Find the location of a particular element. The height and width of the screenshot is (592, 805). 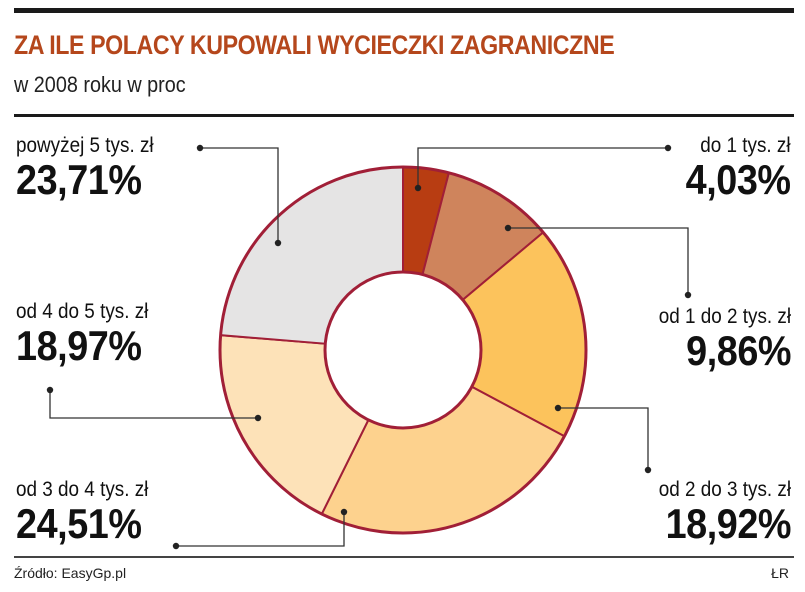

top-rule is located at coordinates (404, 10).